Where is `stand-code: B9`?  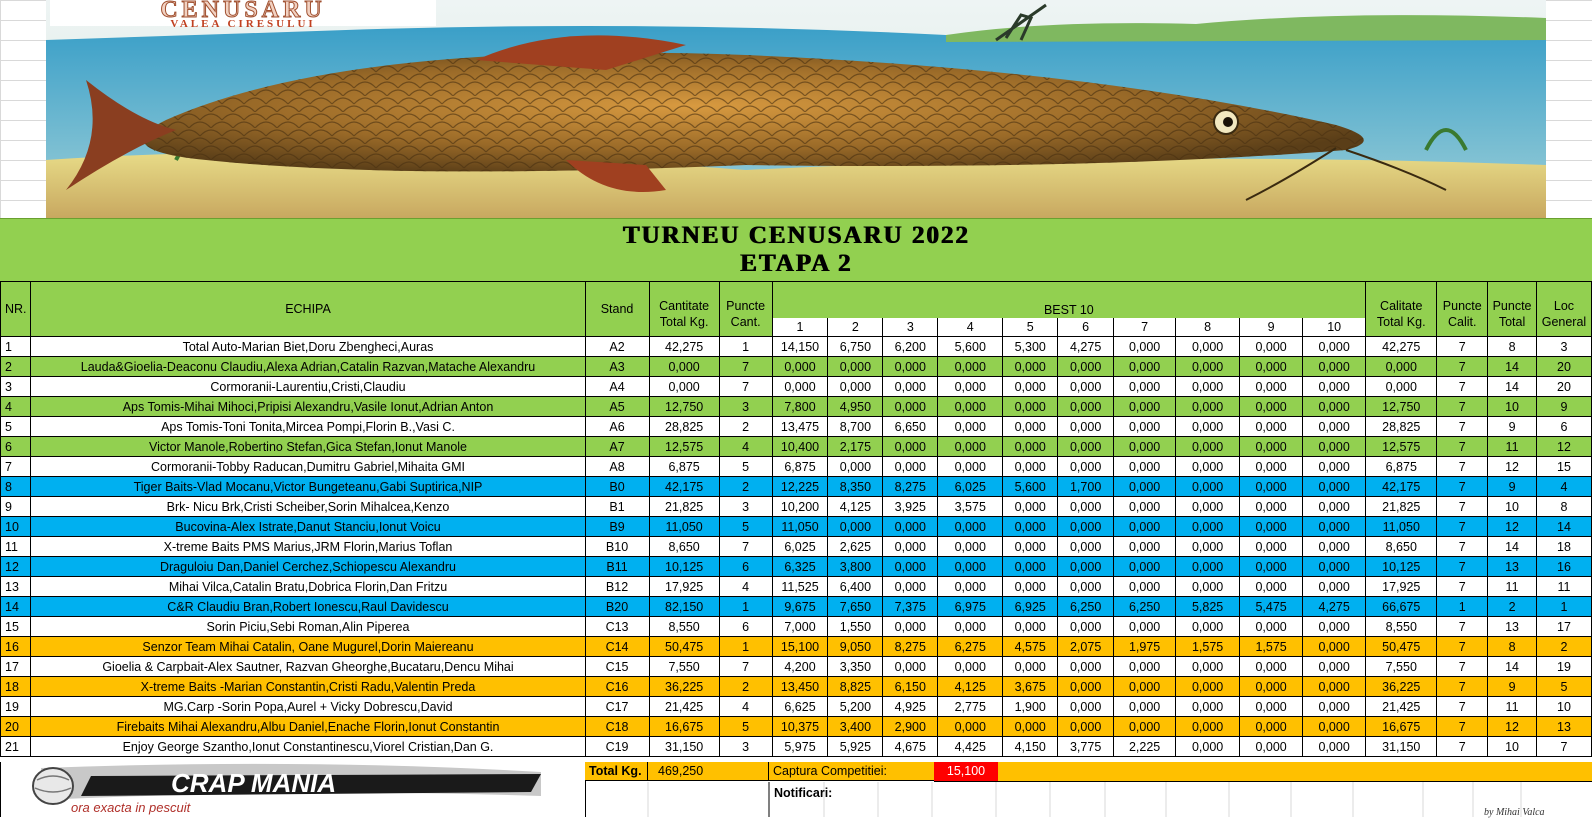
stand-code: B9 is located at coordinates (617, 526).